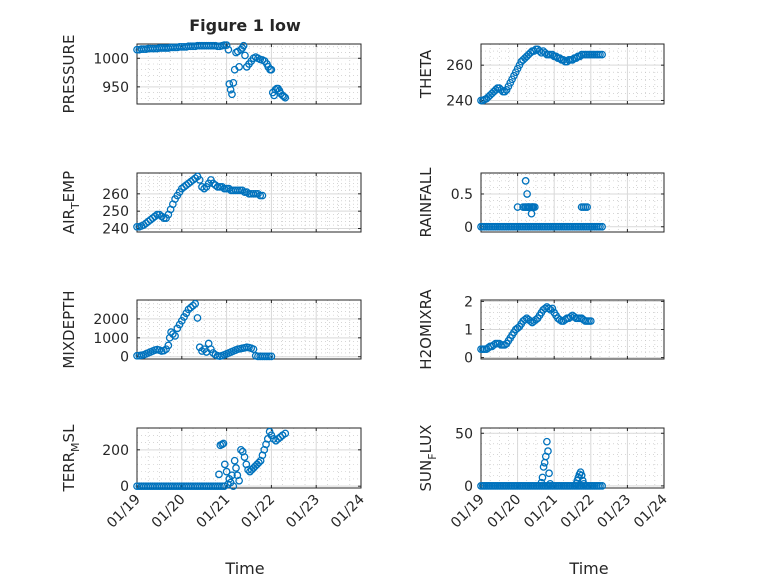 The width and height of the screenshot is (778, 587). I want to click on y-tick-label: 50, so click(464, 434).